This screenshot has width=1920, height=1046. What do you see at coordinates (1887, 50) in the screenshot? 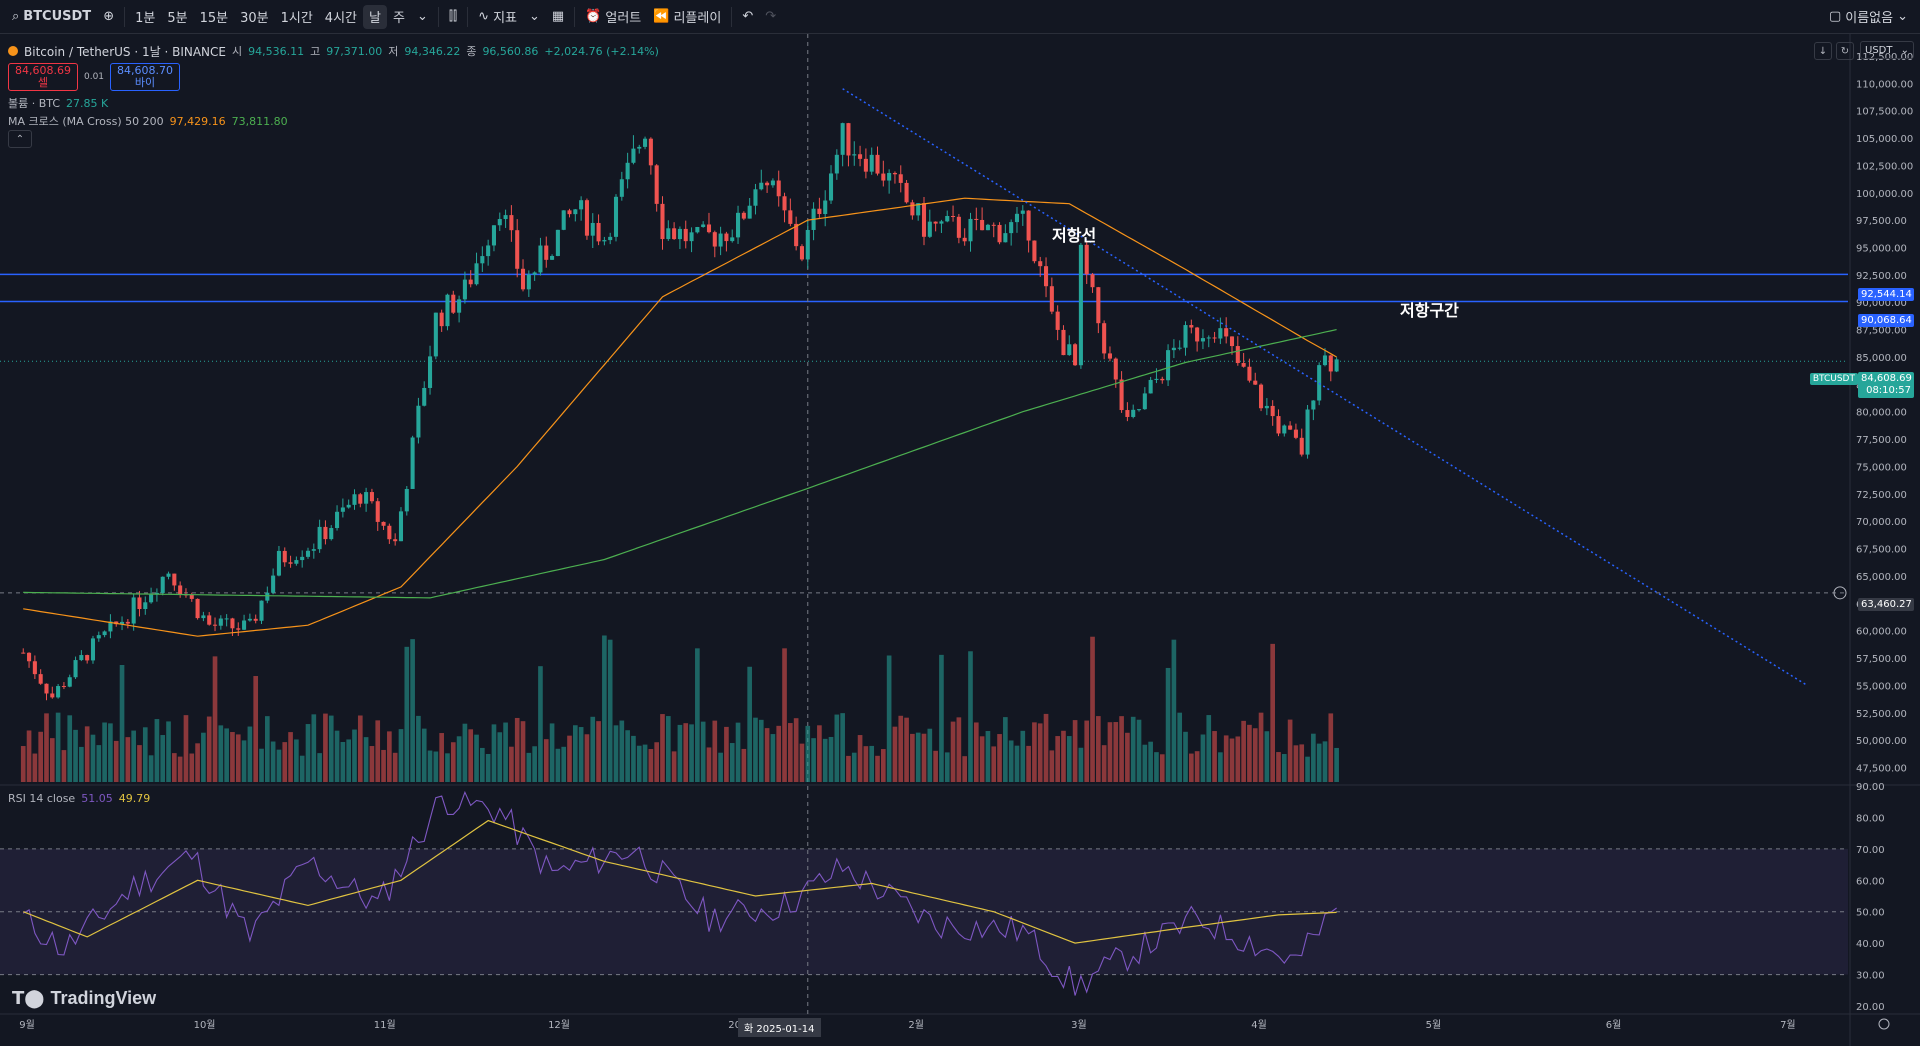
I see `currency-select: USDT ⌄` at bounding box center [1887, 50].